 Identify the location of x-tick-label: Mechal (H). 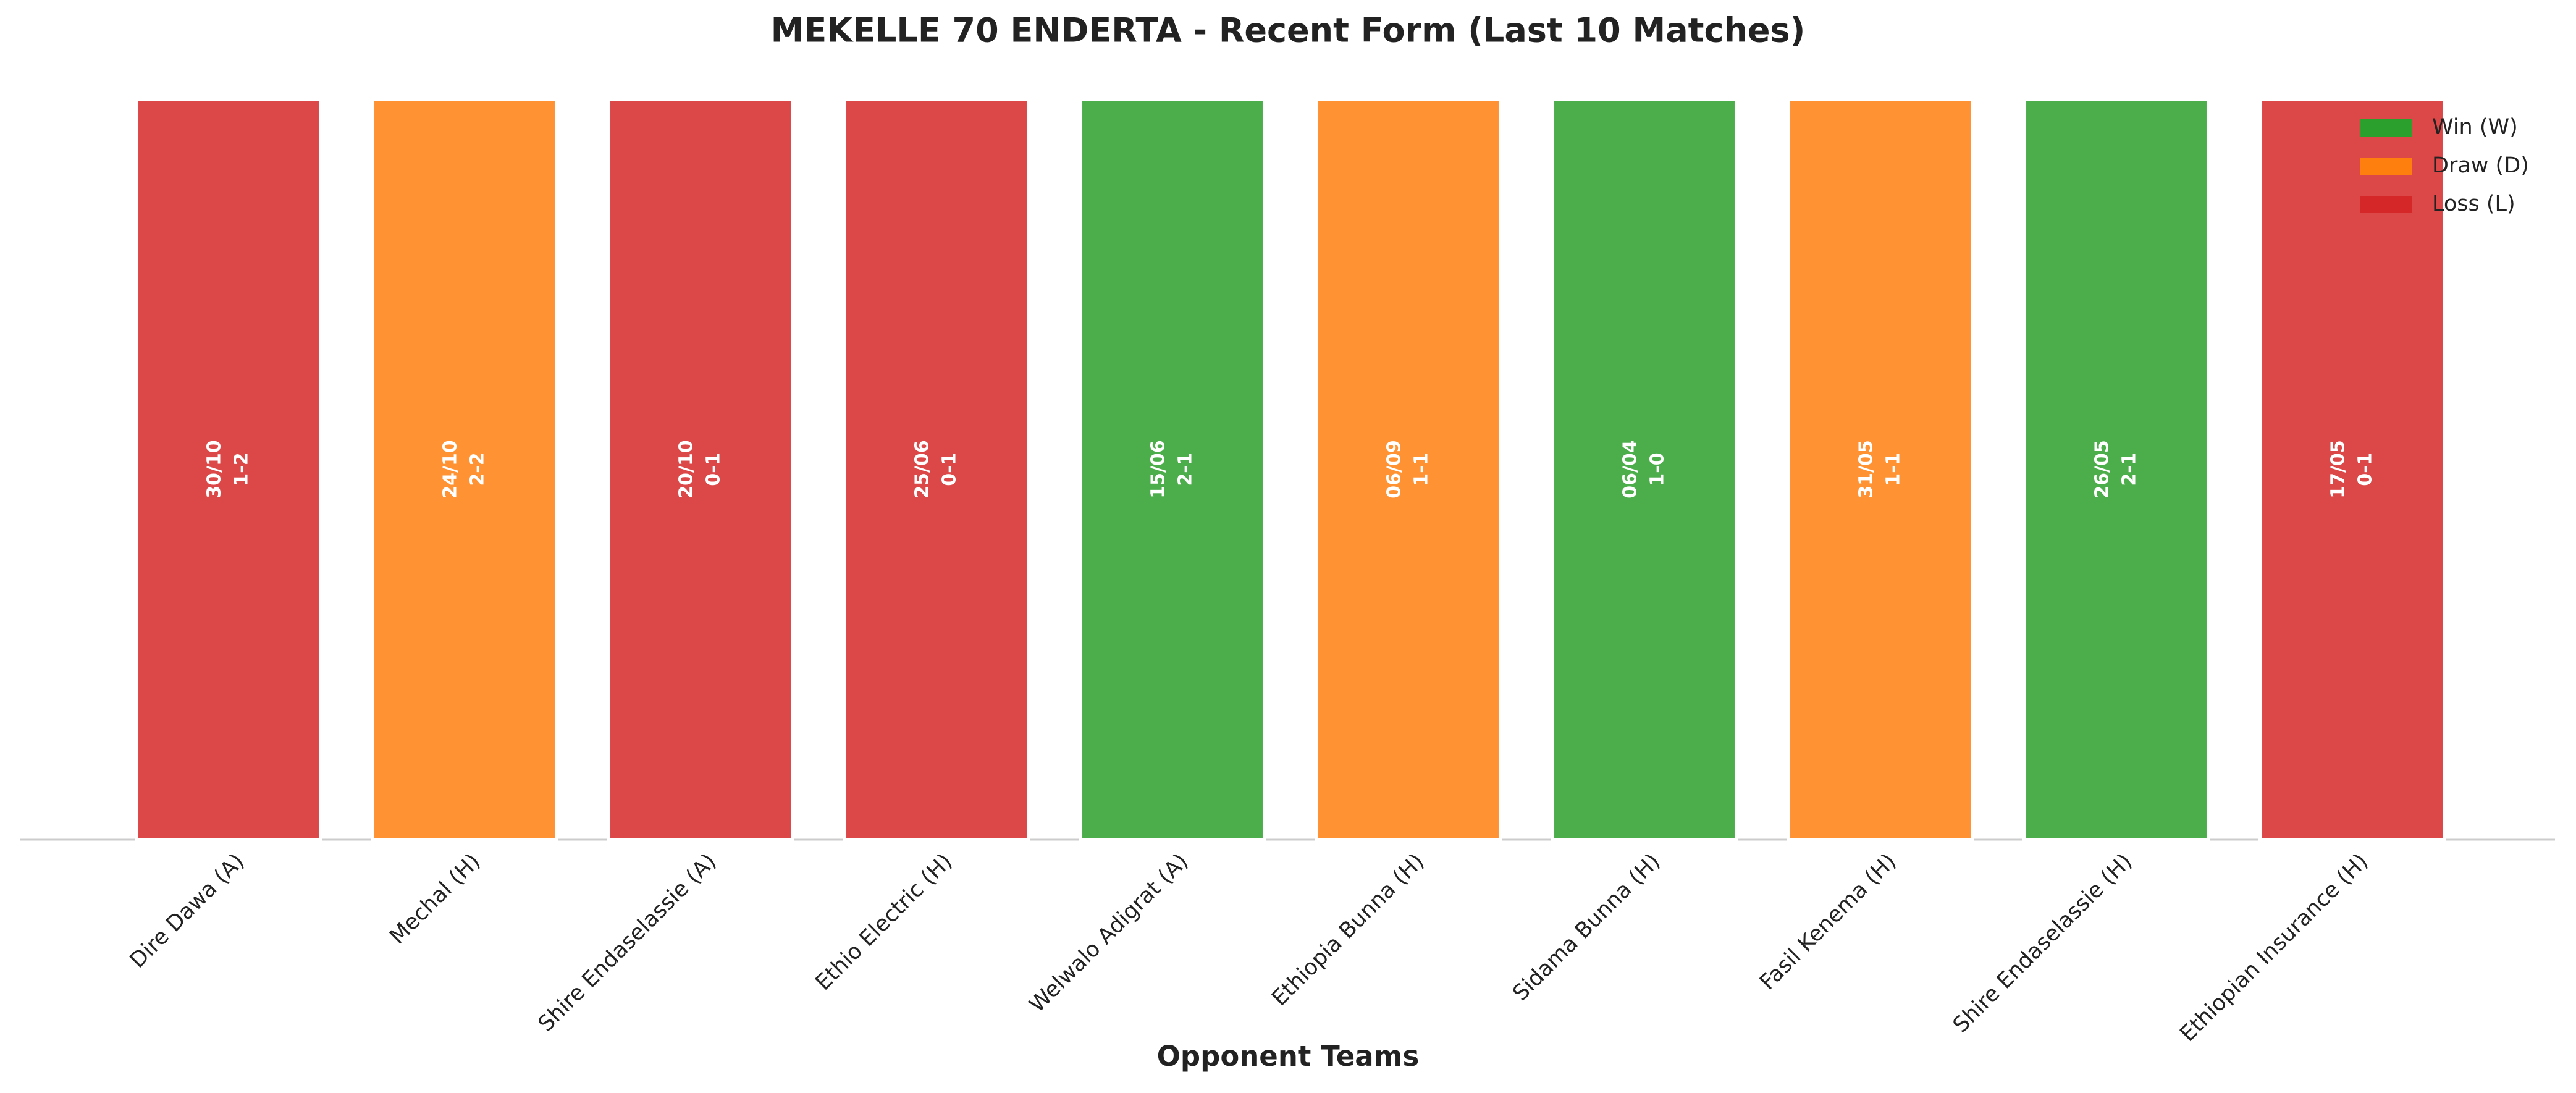
(435, 899).